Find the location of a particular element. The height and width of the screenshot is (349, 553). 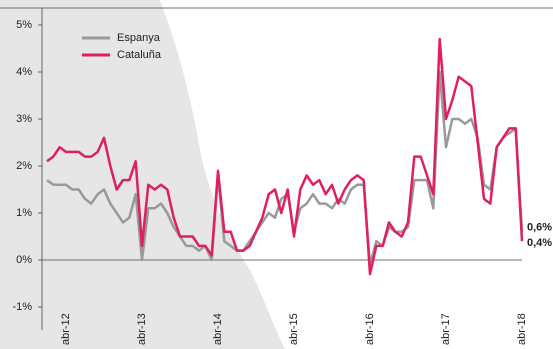

y-tick-label: 4% is located at coordinates (24, 72).